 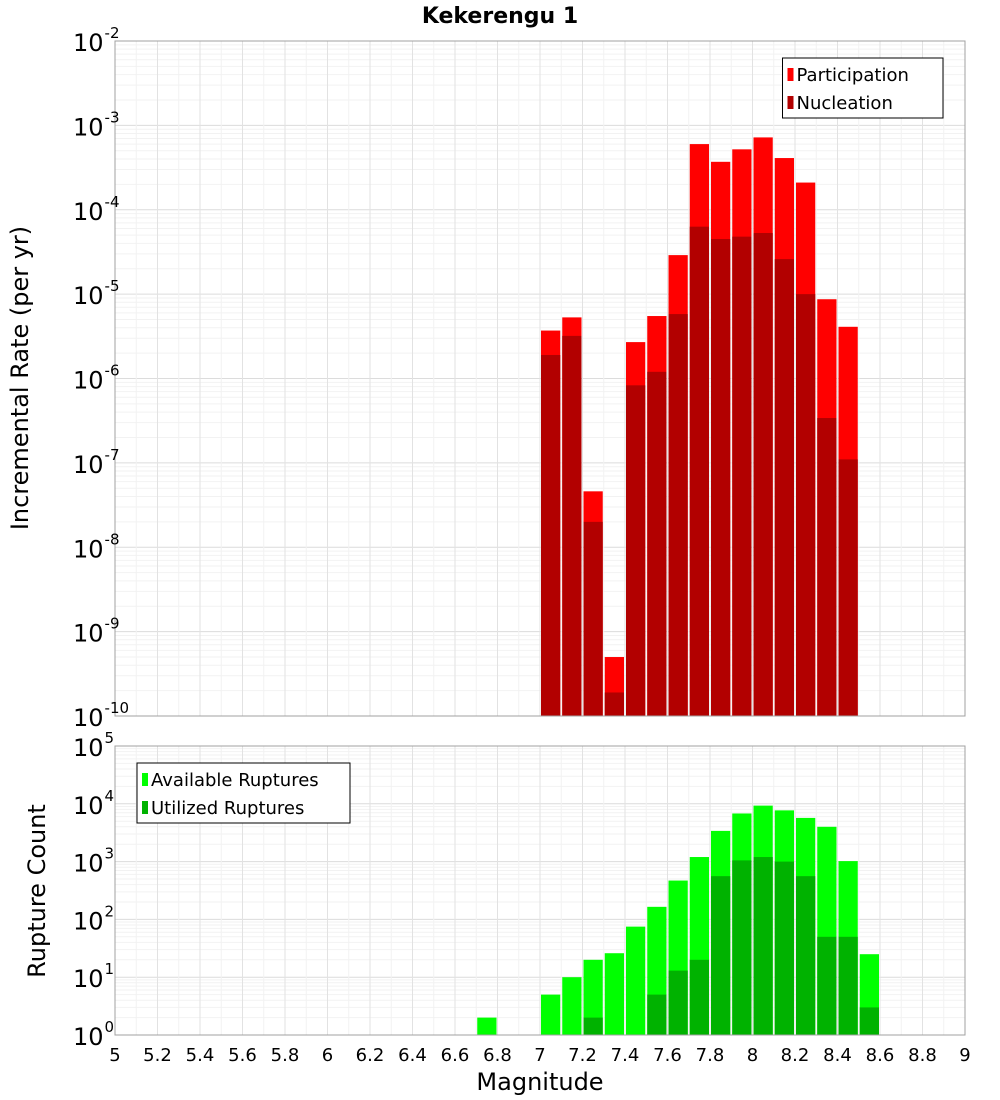 What do you see at coordinates (285, 1055) in the screenshot?
I see `x-tick-label: 5.8` at bounding box center [285, 1055].